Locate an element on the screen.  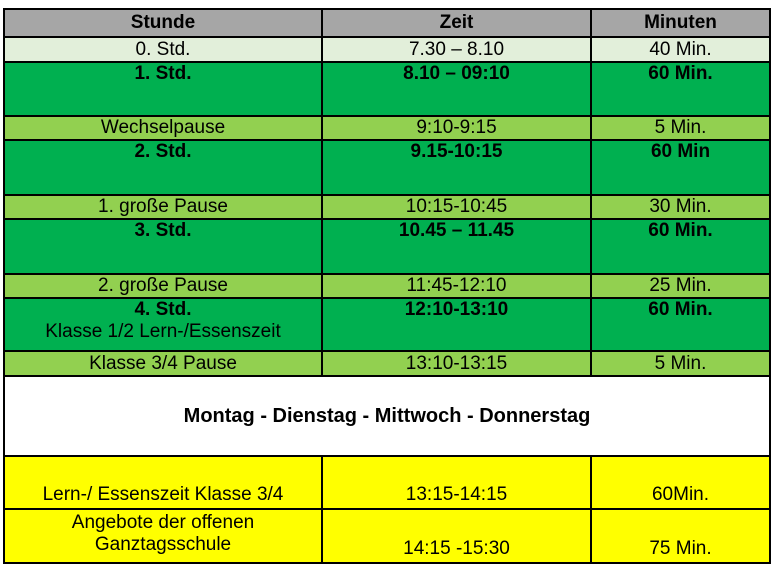
zeit-cell: 10.45 – 11.45 is located at coordinates (455, 246).